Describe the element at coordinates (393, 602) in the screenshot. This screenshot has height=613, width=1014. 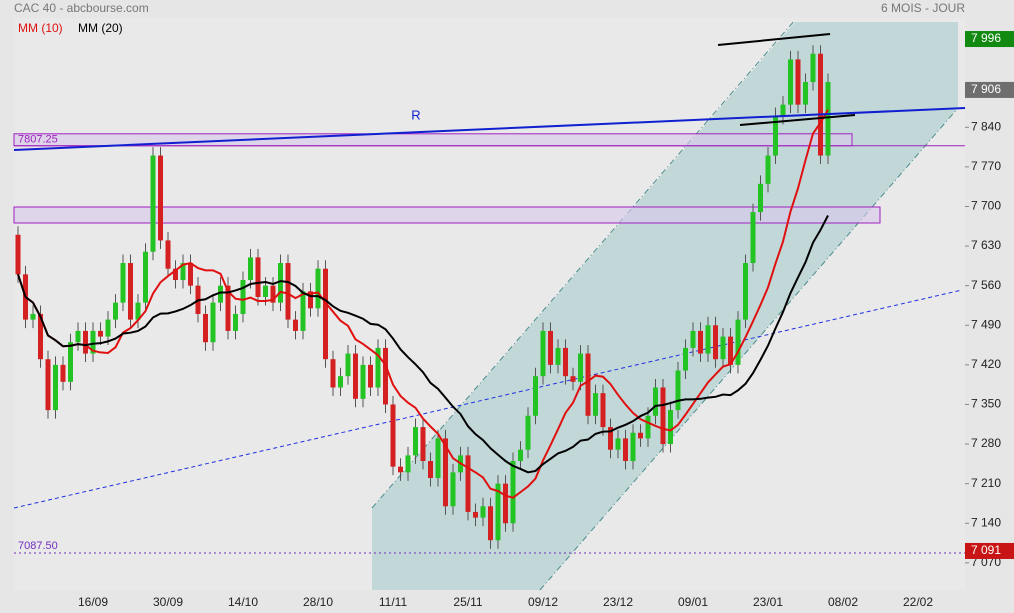
I see `x-tick-label: 11/11` at that location.